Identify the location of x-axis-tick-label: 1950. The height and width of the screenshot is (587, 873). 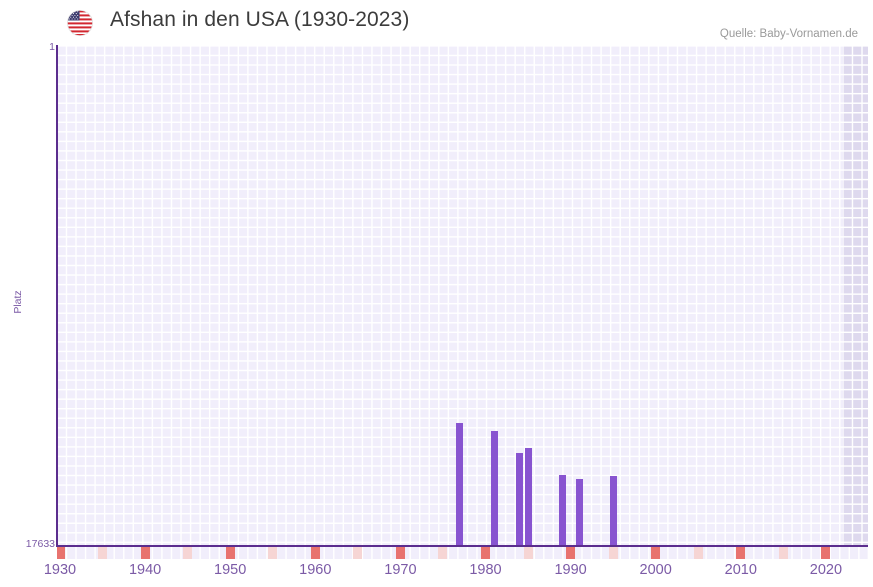
(230, 570).